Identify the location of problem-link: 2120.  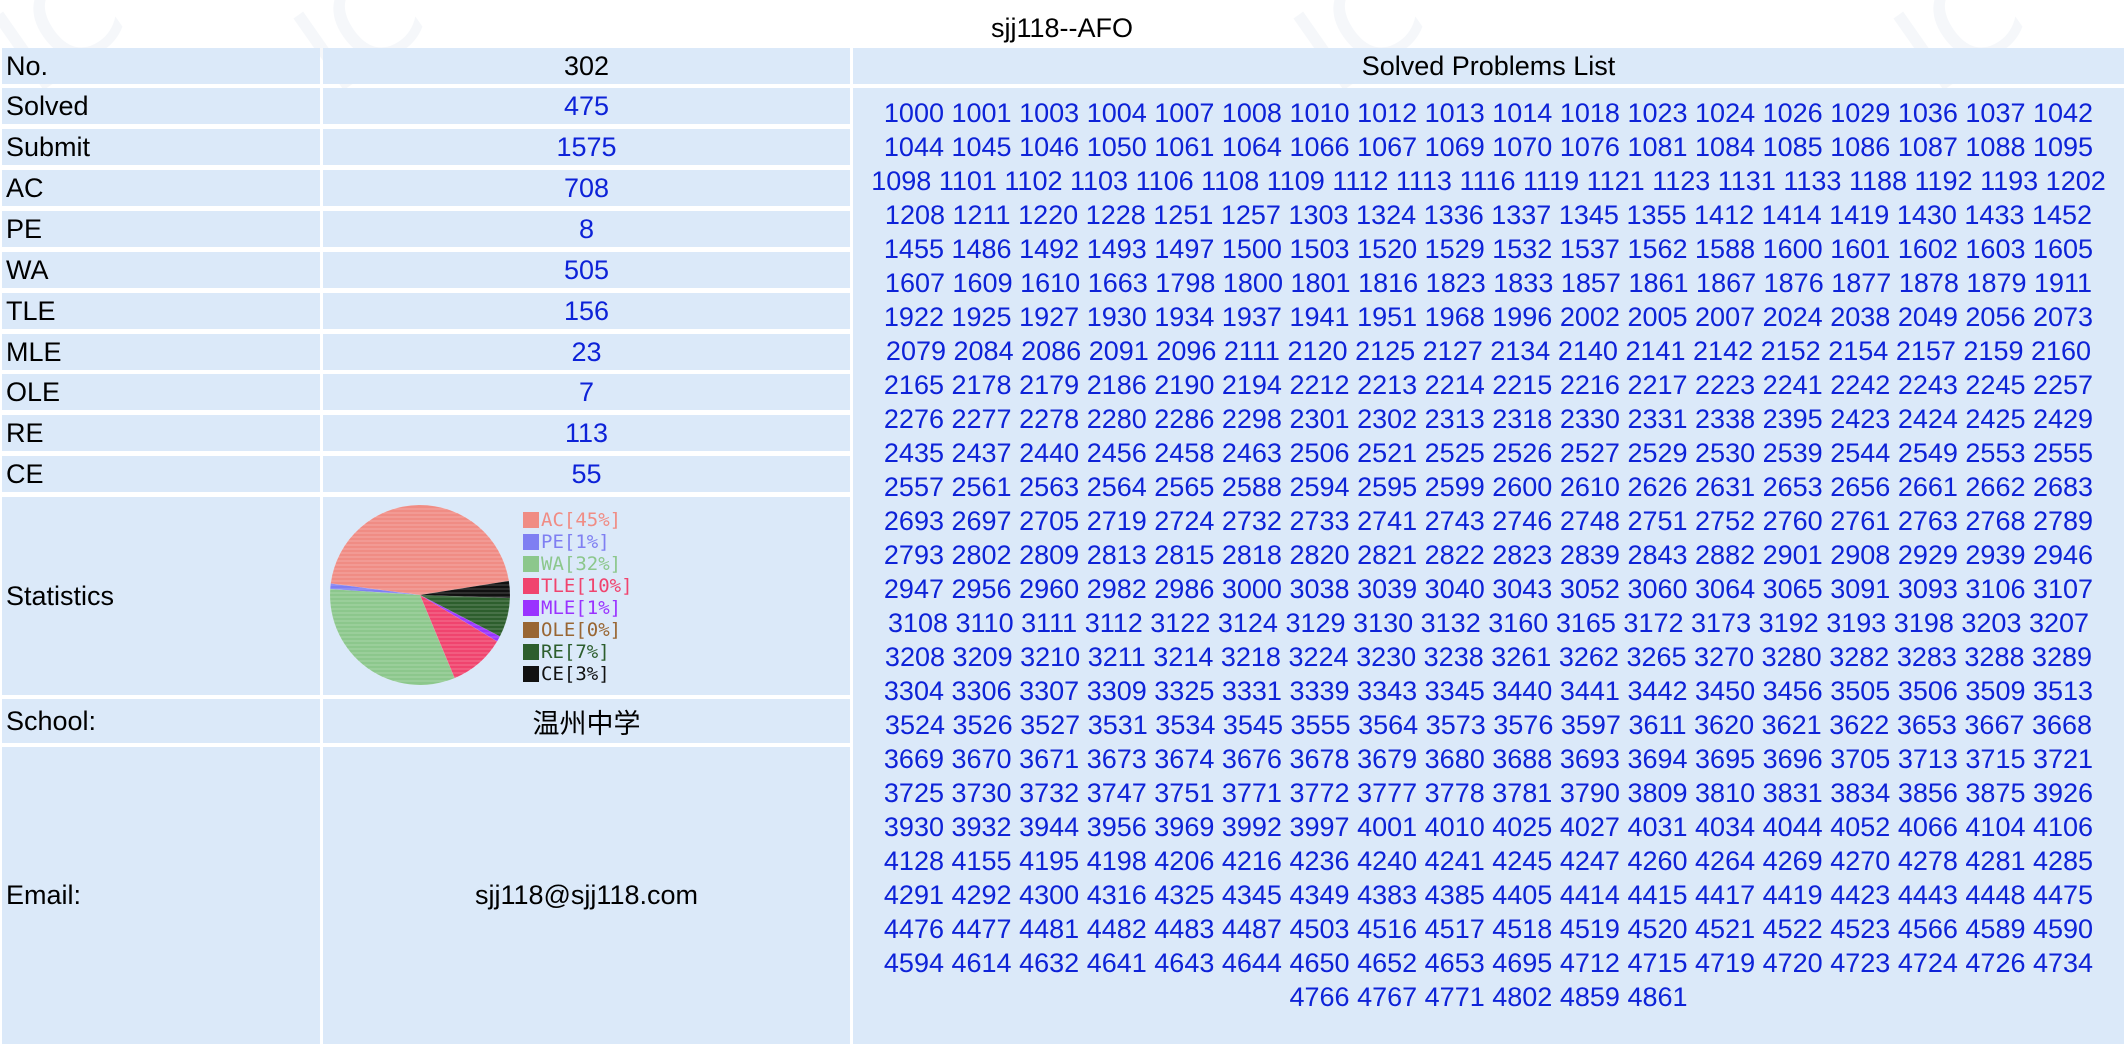
(1317, 351).